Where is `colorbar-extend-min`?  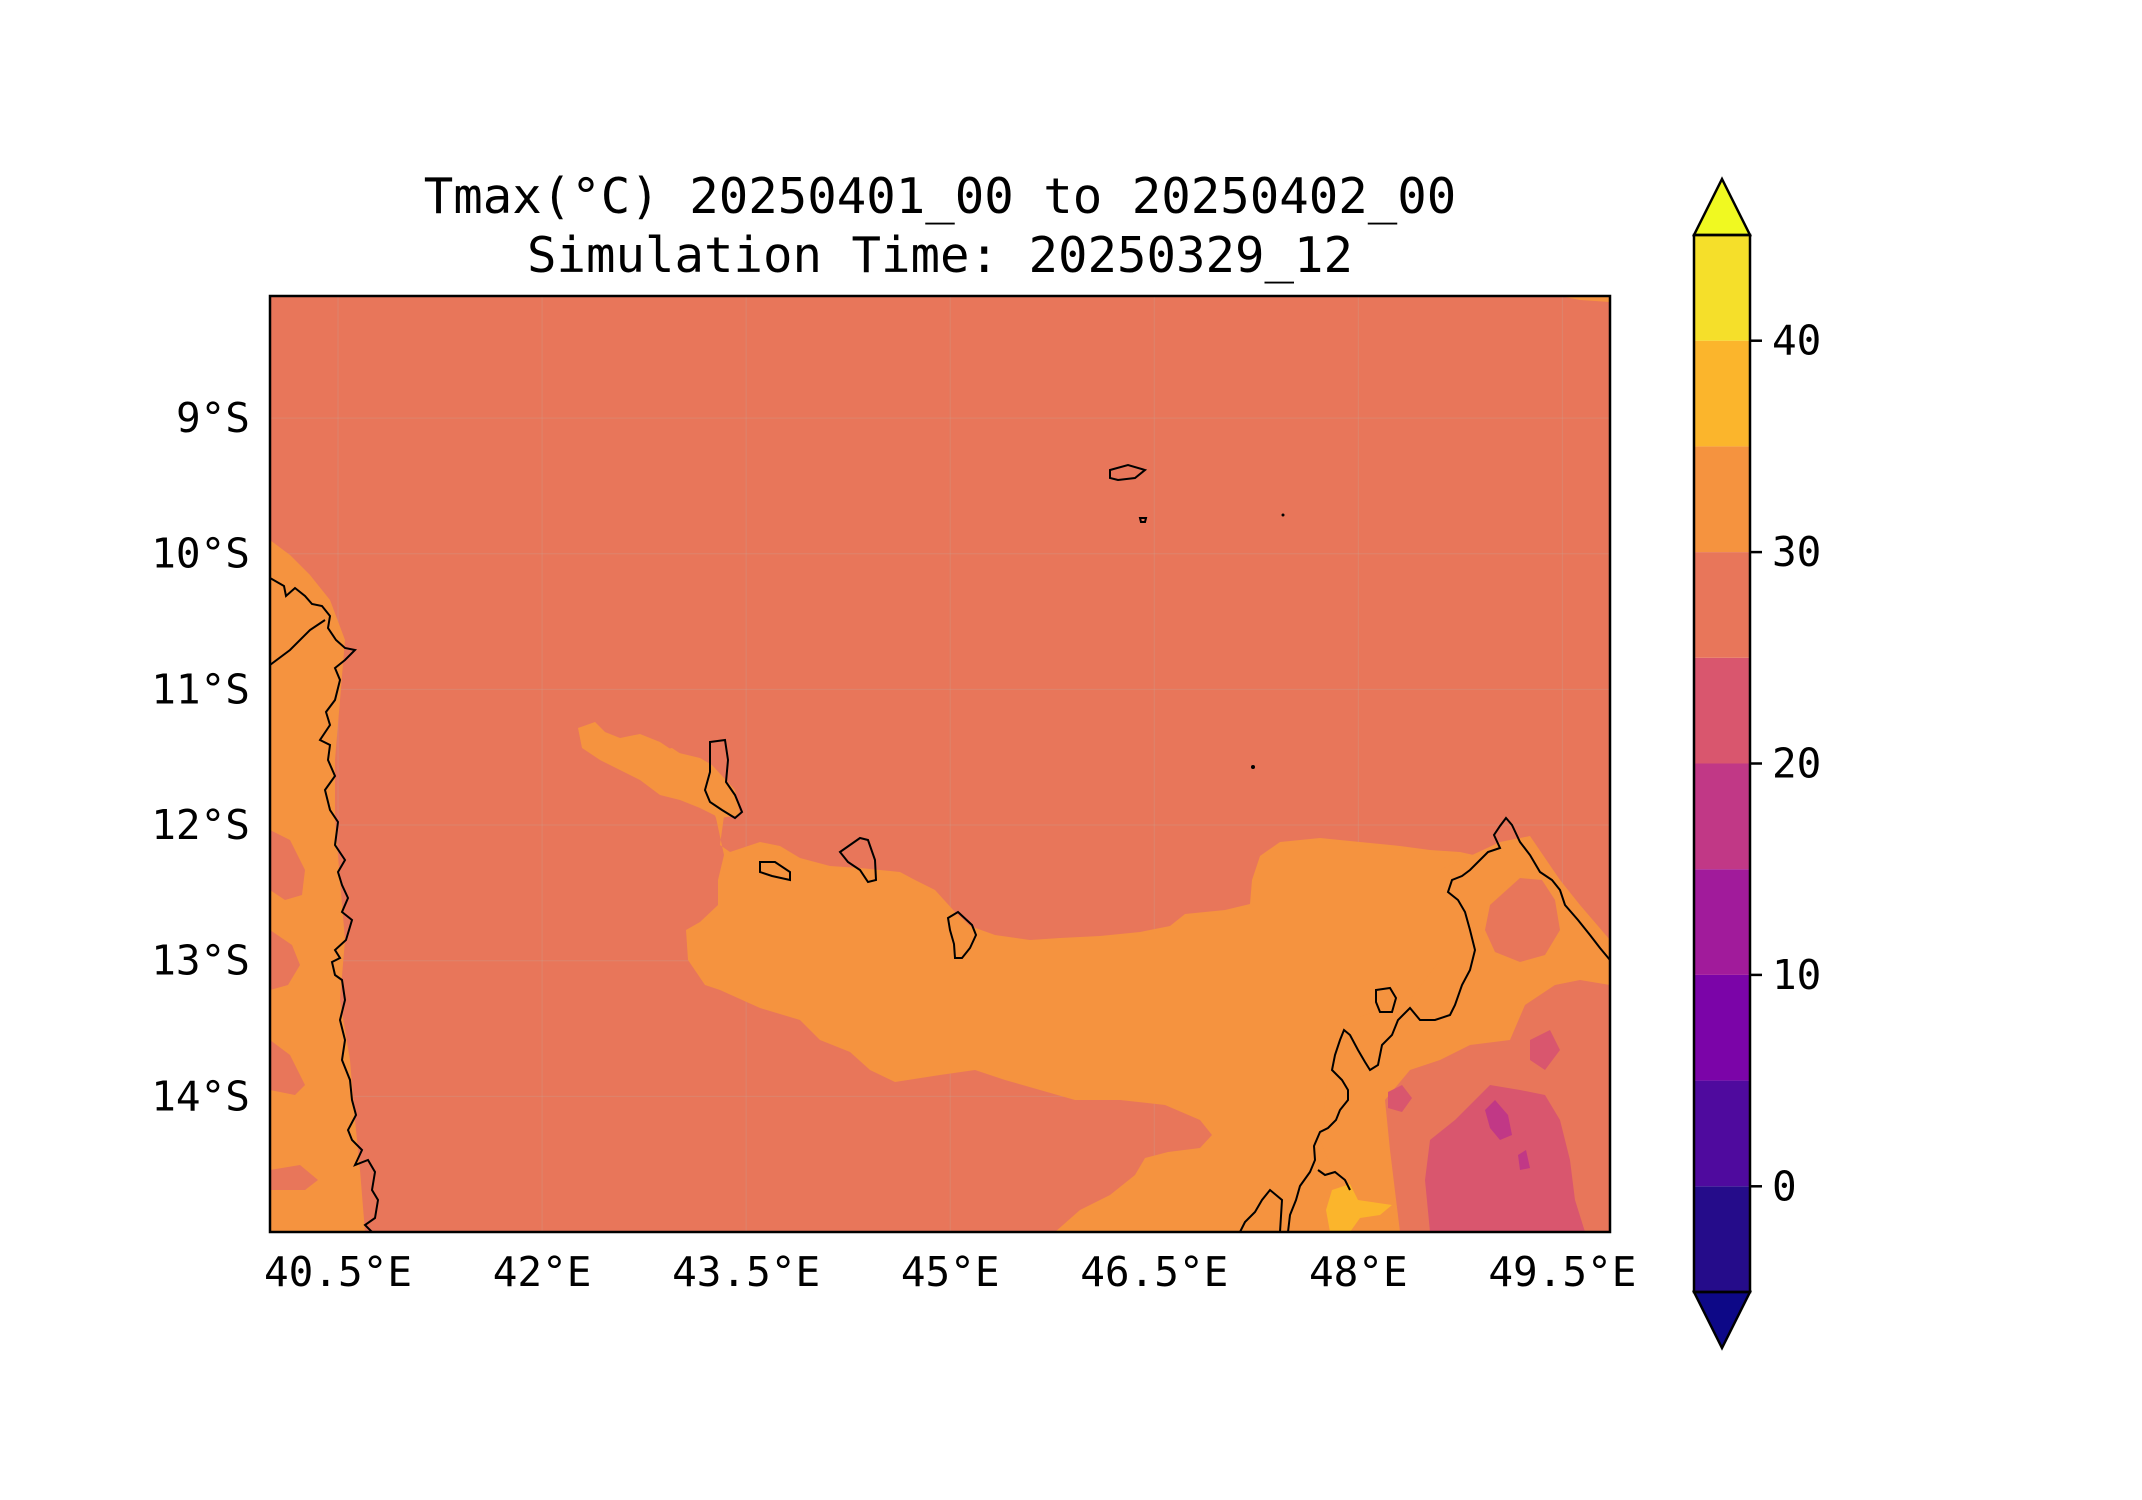
colorbar-extend-min is located at coordinates (1722, 1320).